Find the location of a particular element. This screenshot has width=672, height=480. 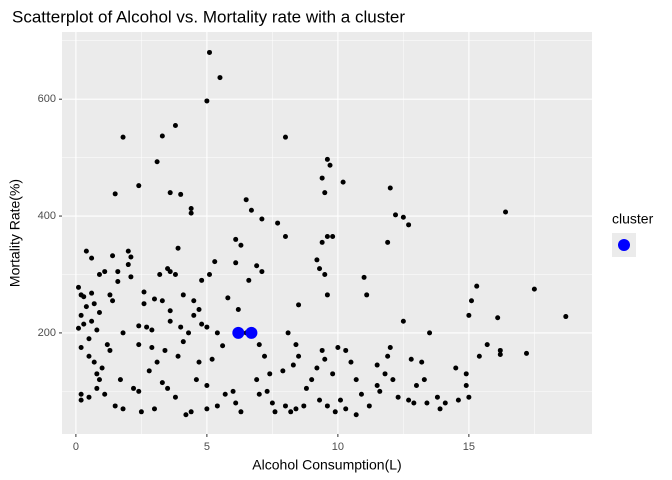

y-tick-label: 400 is located at coordinates (47, 216).